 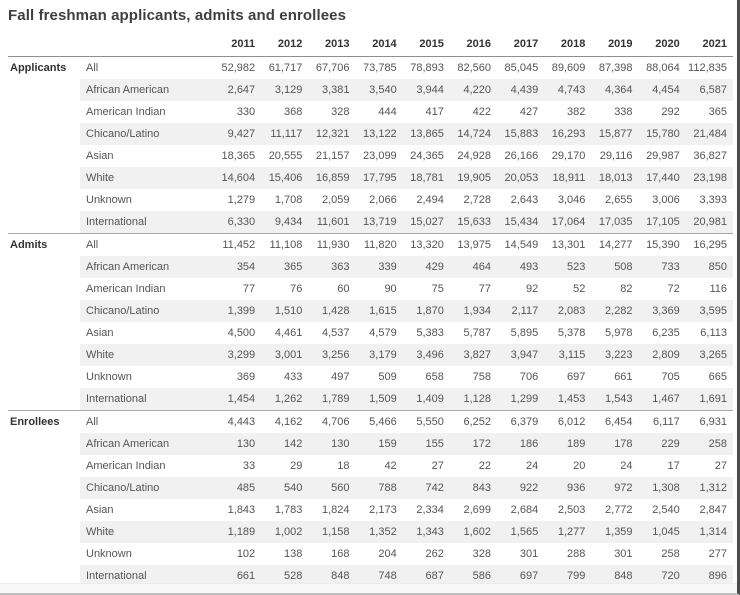 What do you see at coordinates (521, 244) in the screenshot?
I see `cell-value: 14,549` at bounding box center [521, 244].